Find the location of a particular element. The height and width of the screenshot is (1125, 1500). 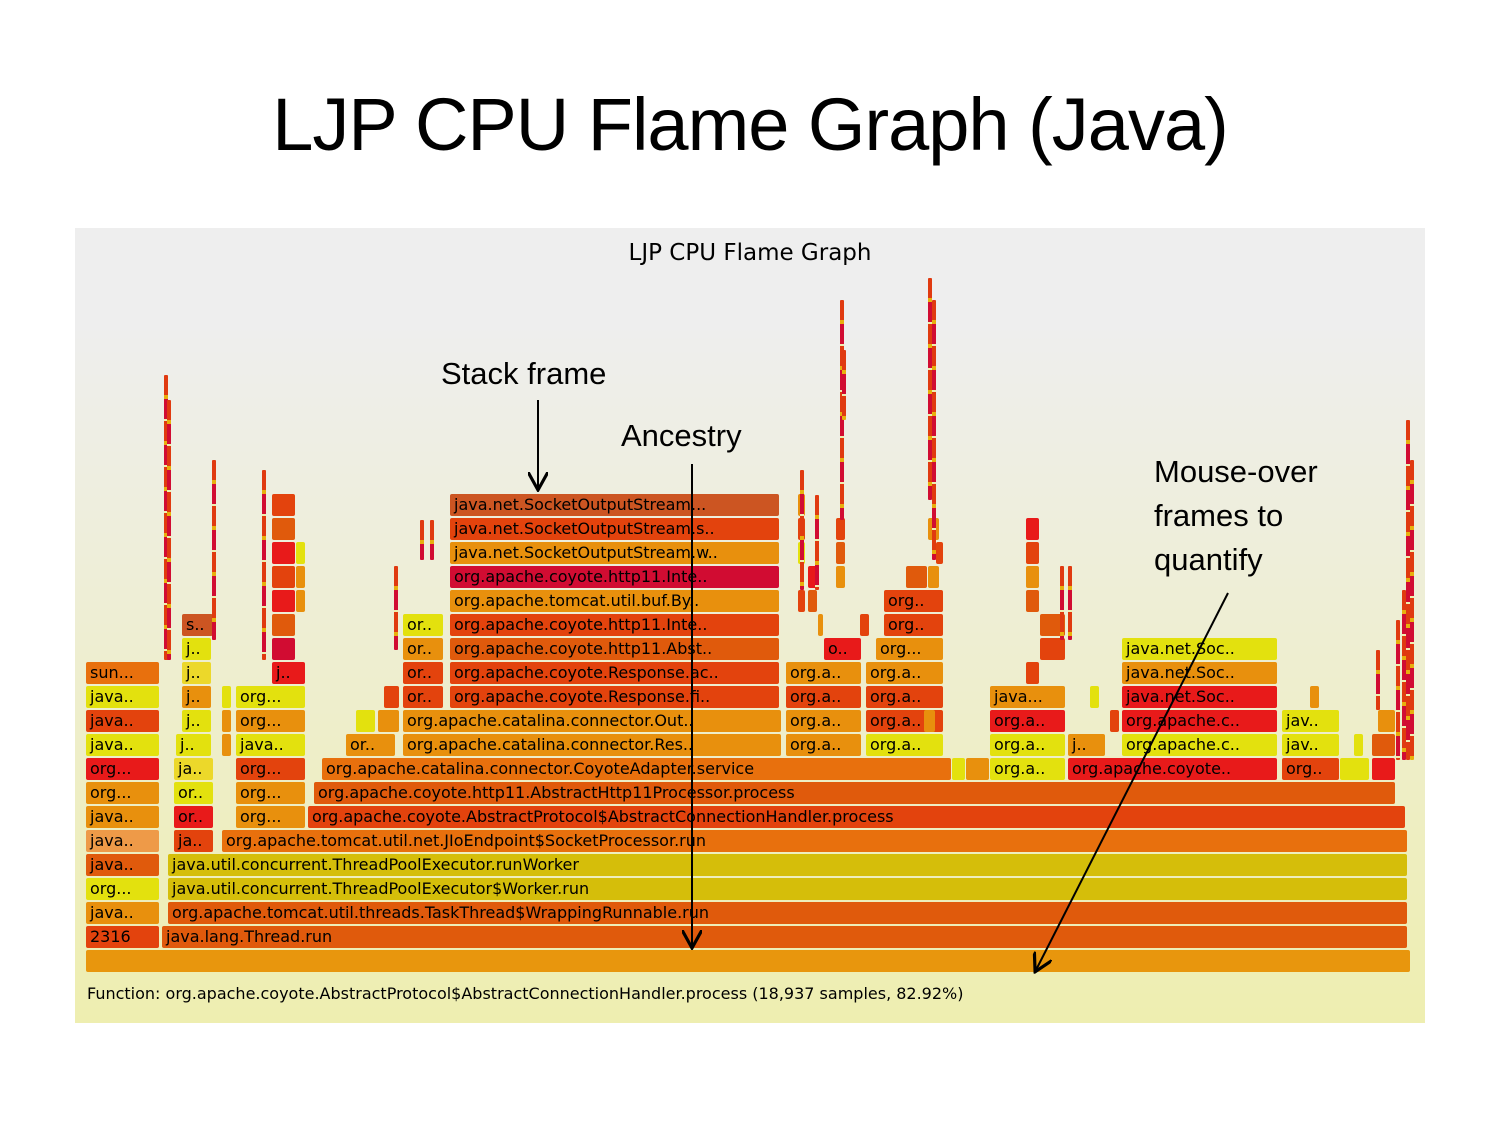

stack-frame: org.apache.tomcat.util.buf.By.. is located at coordinates (614, 601).